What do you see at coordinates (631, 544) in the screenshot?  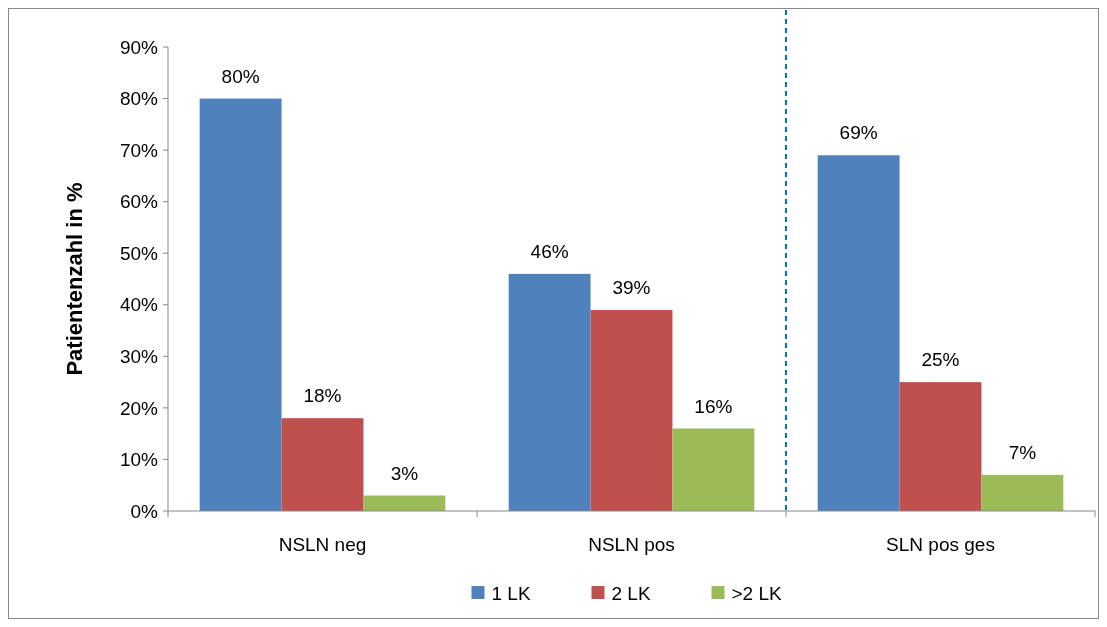 I see `x-tick-label: NSLN pos` at bounding box center [631, 544].